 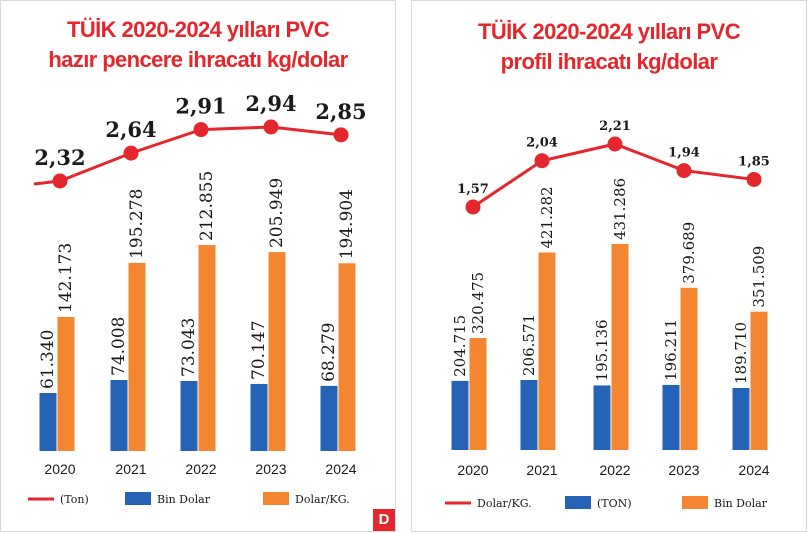 I want to click on bar-value-label: 61.340, so click(x=48, y=359).